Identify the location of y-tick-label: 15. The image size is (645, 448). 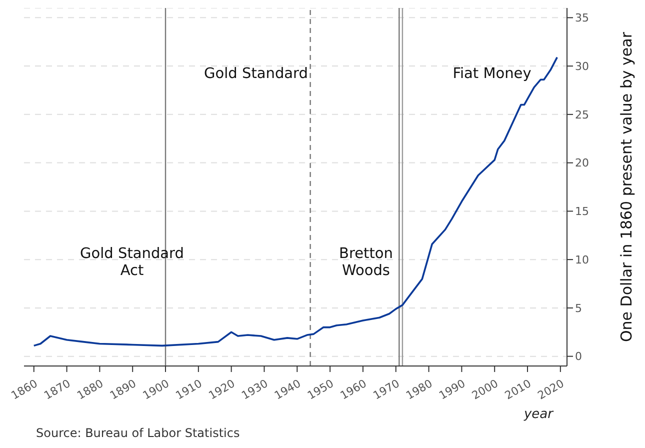
(582, 211).